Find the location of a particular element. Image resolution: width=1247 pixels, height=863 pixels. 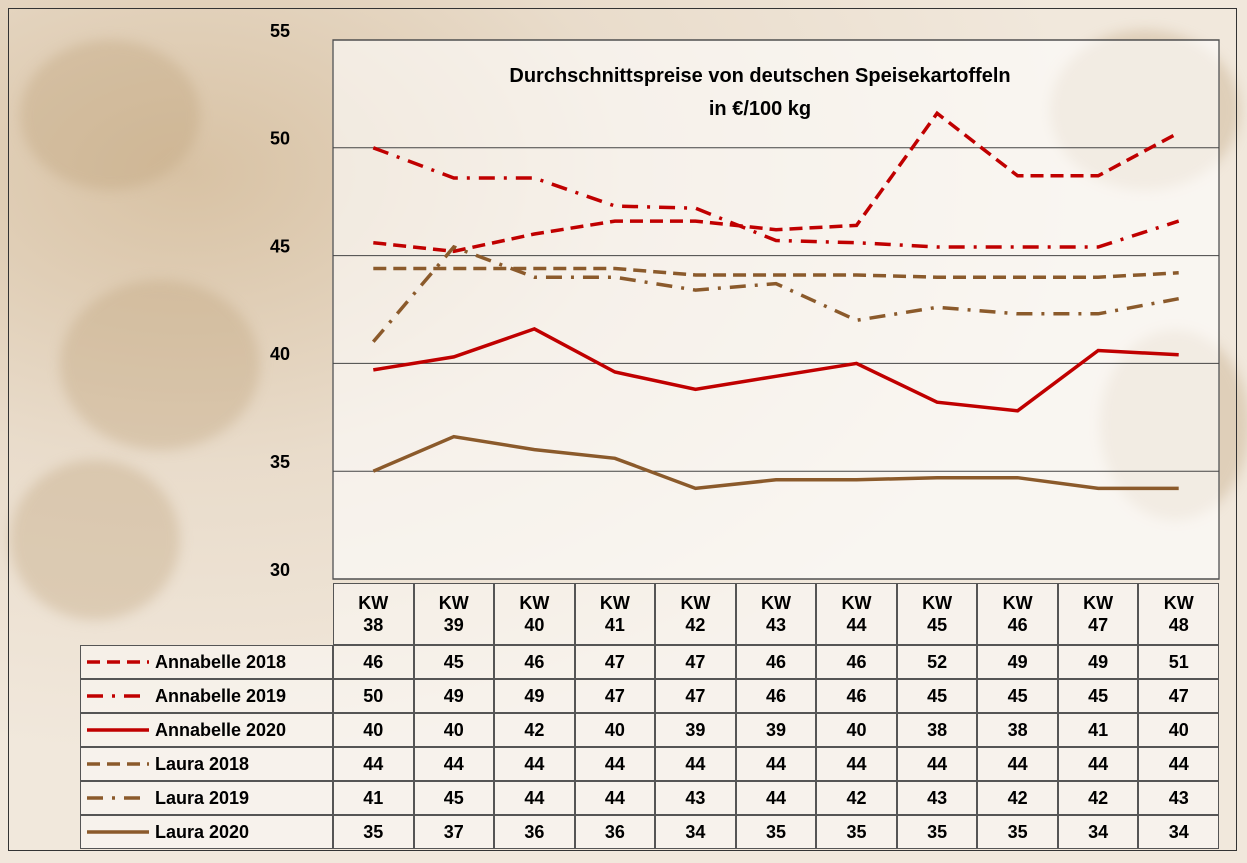

category-text: KW 47 is located at coordinates (1098, 614).